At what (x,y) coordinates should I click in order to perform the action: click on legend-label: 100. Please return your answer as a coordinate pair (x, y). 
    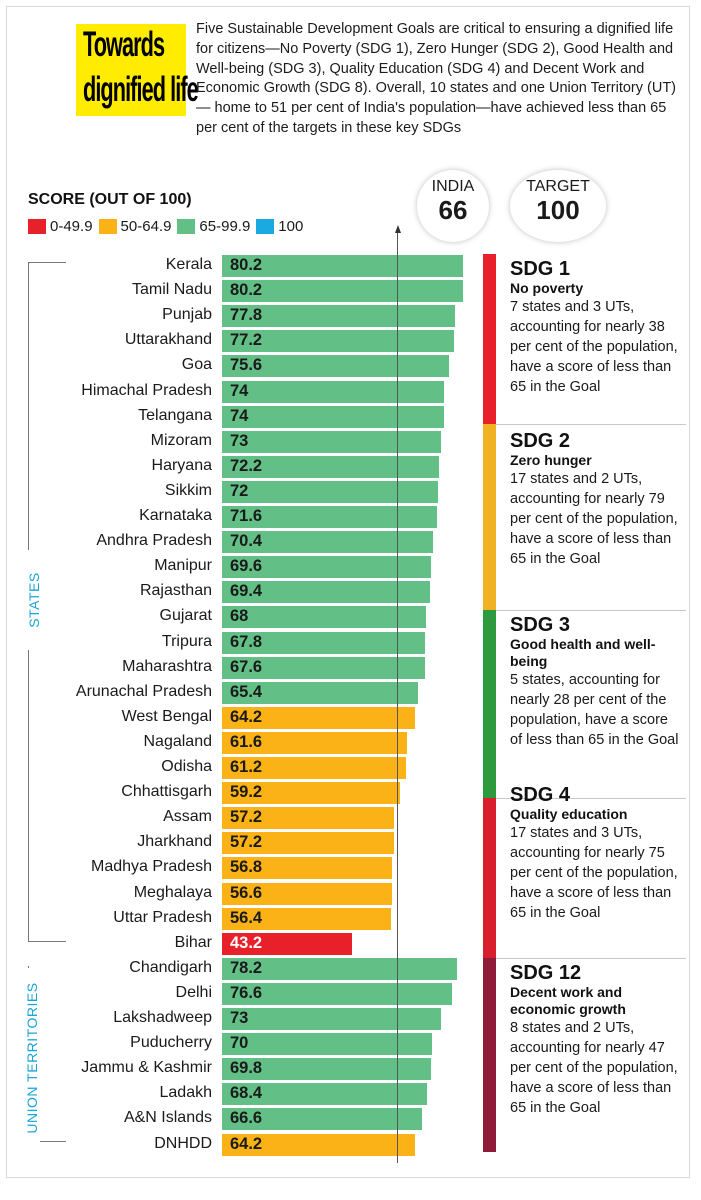
    Looking at the image, I should click on (291, 226).